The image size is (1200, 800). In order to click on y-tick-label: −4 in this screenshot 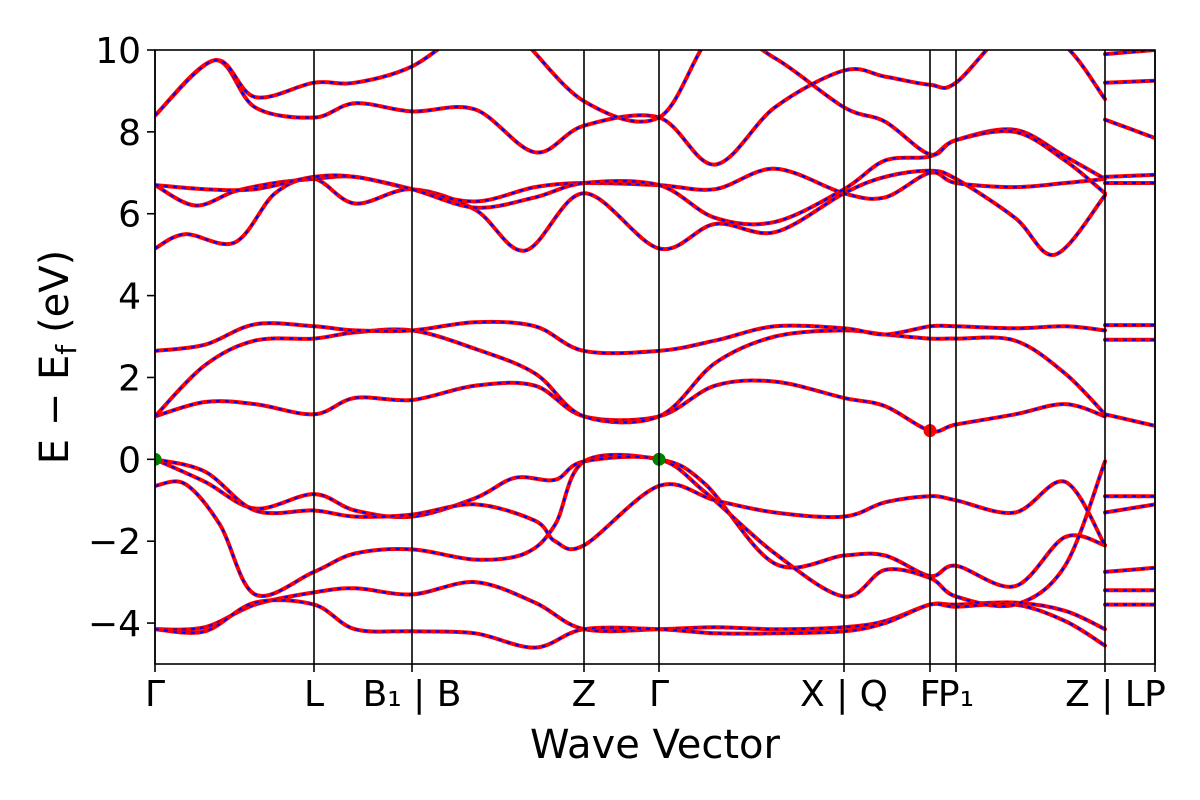, I will do `click(114, 624)`.